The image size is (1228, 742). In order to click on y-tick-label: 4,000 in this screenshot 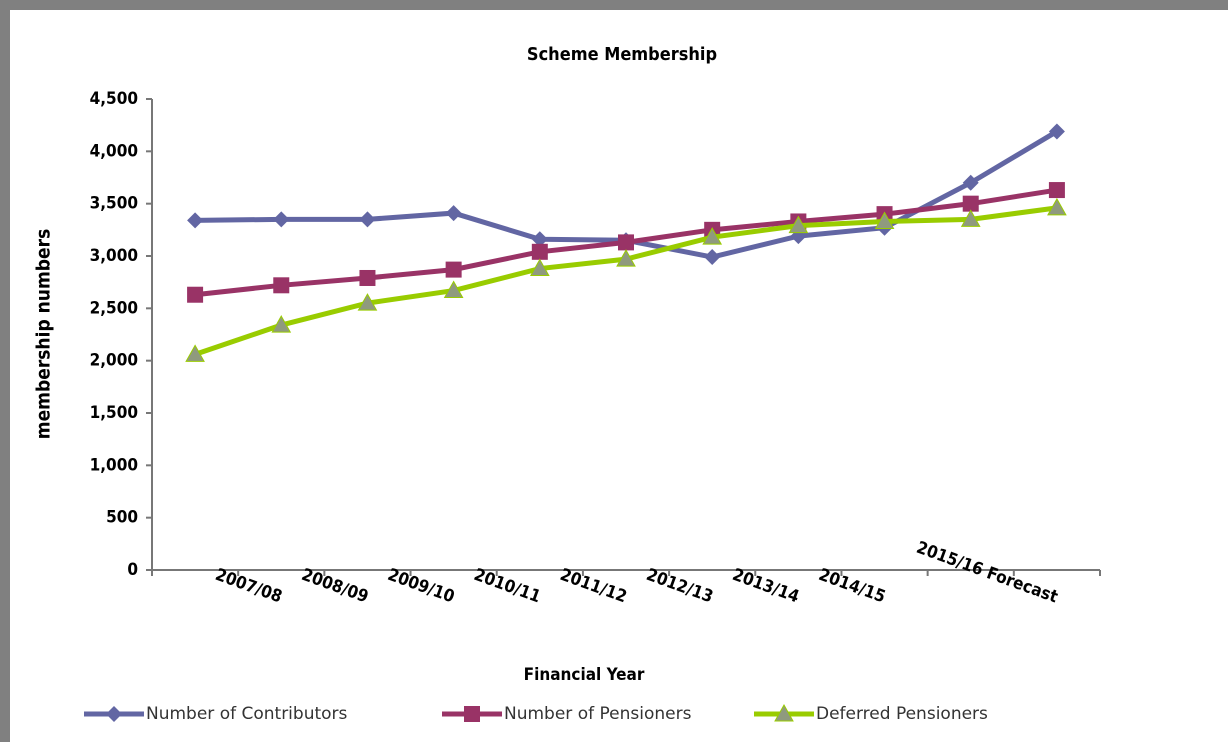, I will do `click(114, 151)`.